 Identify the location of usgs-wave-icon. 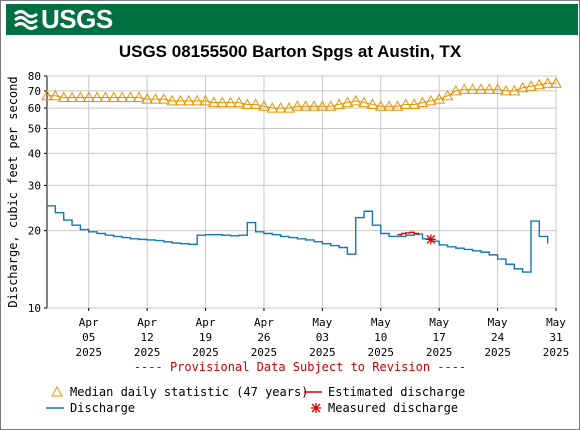
(26, 19).